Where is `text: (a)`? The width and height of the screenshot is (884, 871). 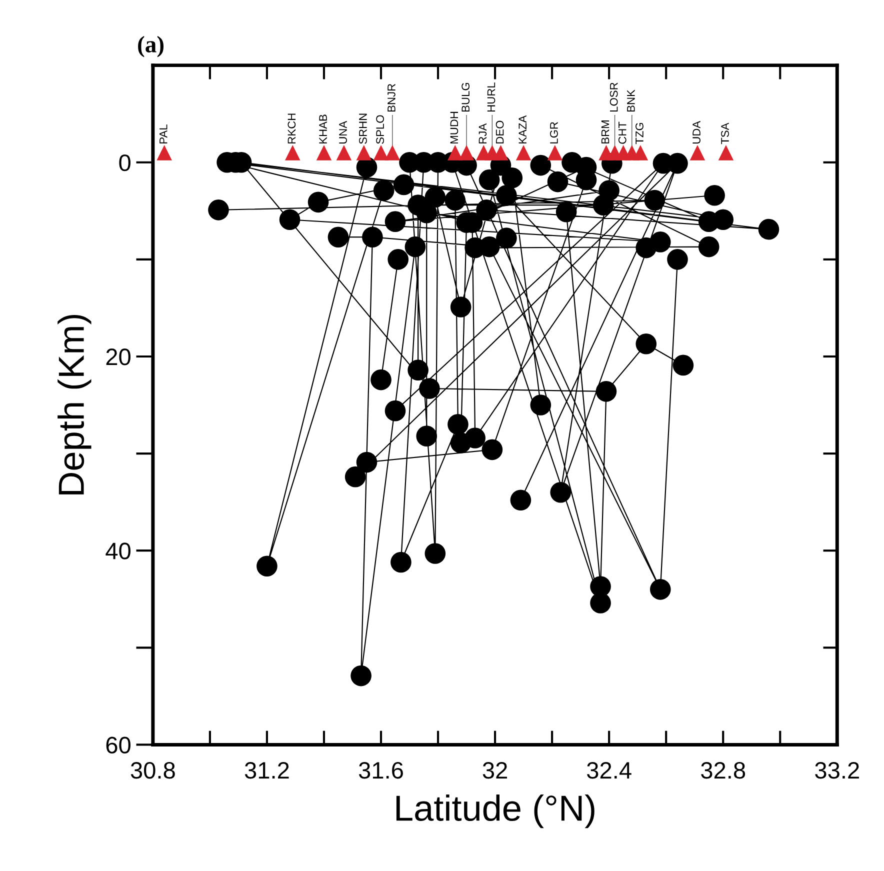
text: (a) is located at coordinates (151, 47).